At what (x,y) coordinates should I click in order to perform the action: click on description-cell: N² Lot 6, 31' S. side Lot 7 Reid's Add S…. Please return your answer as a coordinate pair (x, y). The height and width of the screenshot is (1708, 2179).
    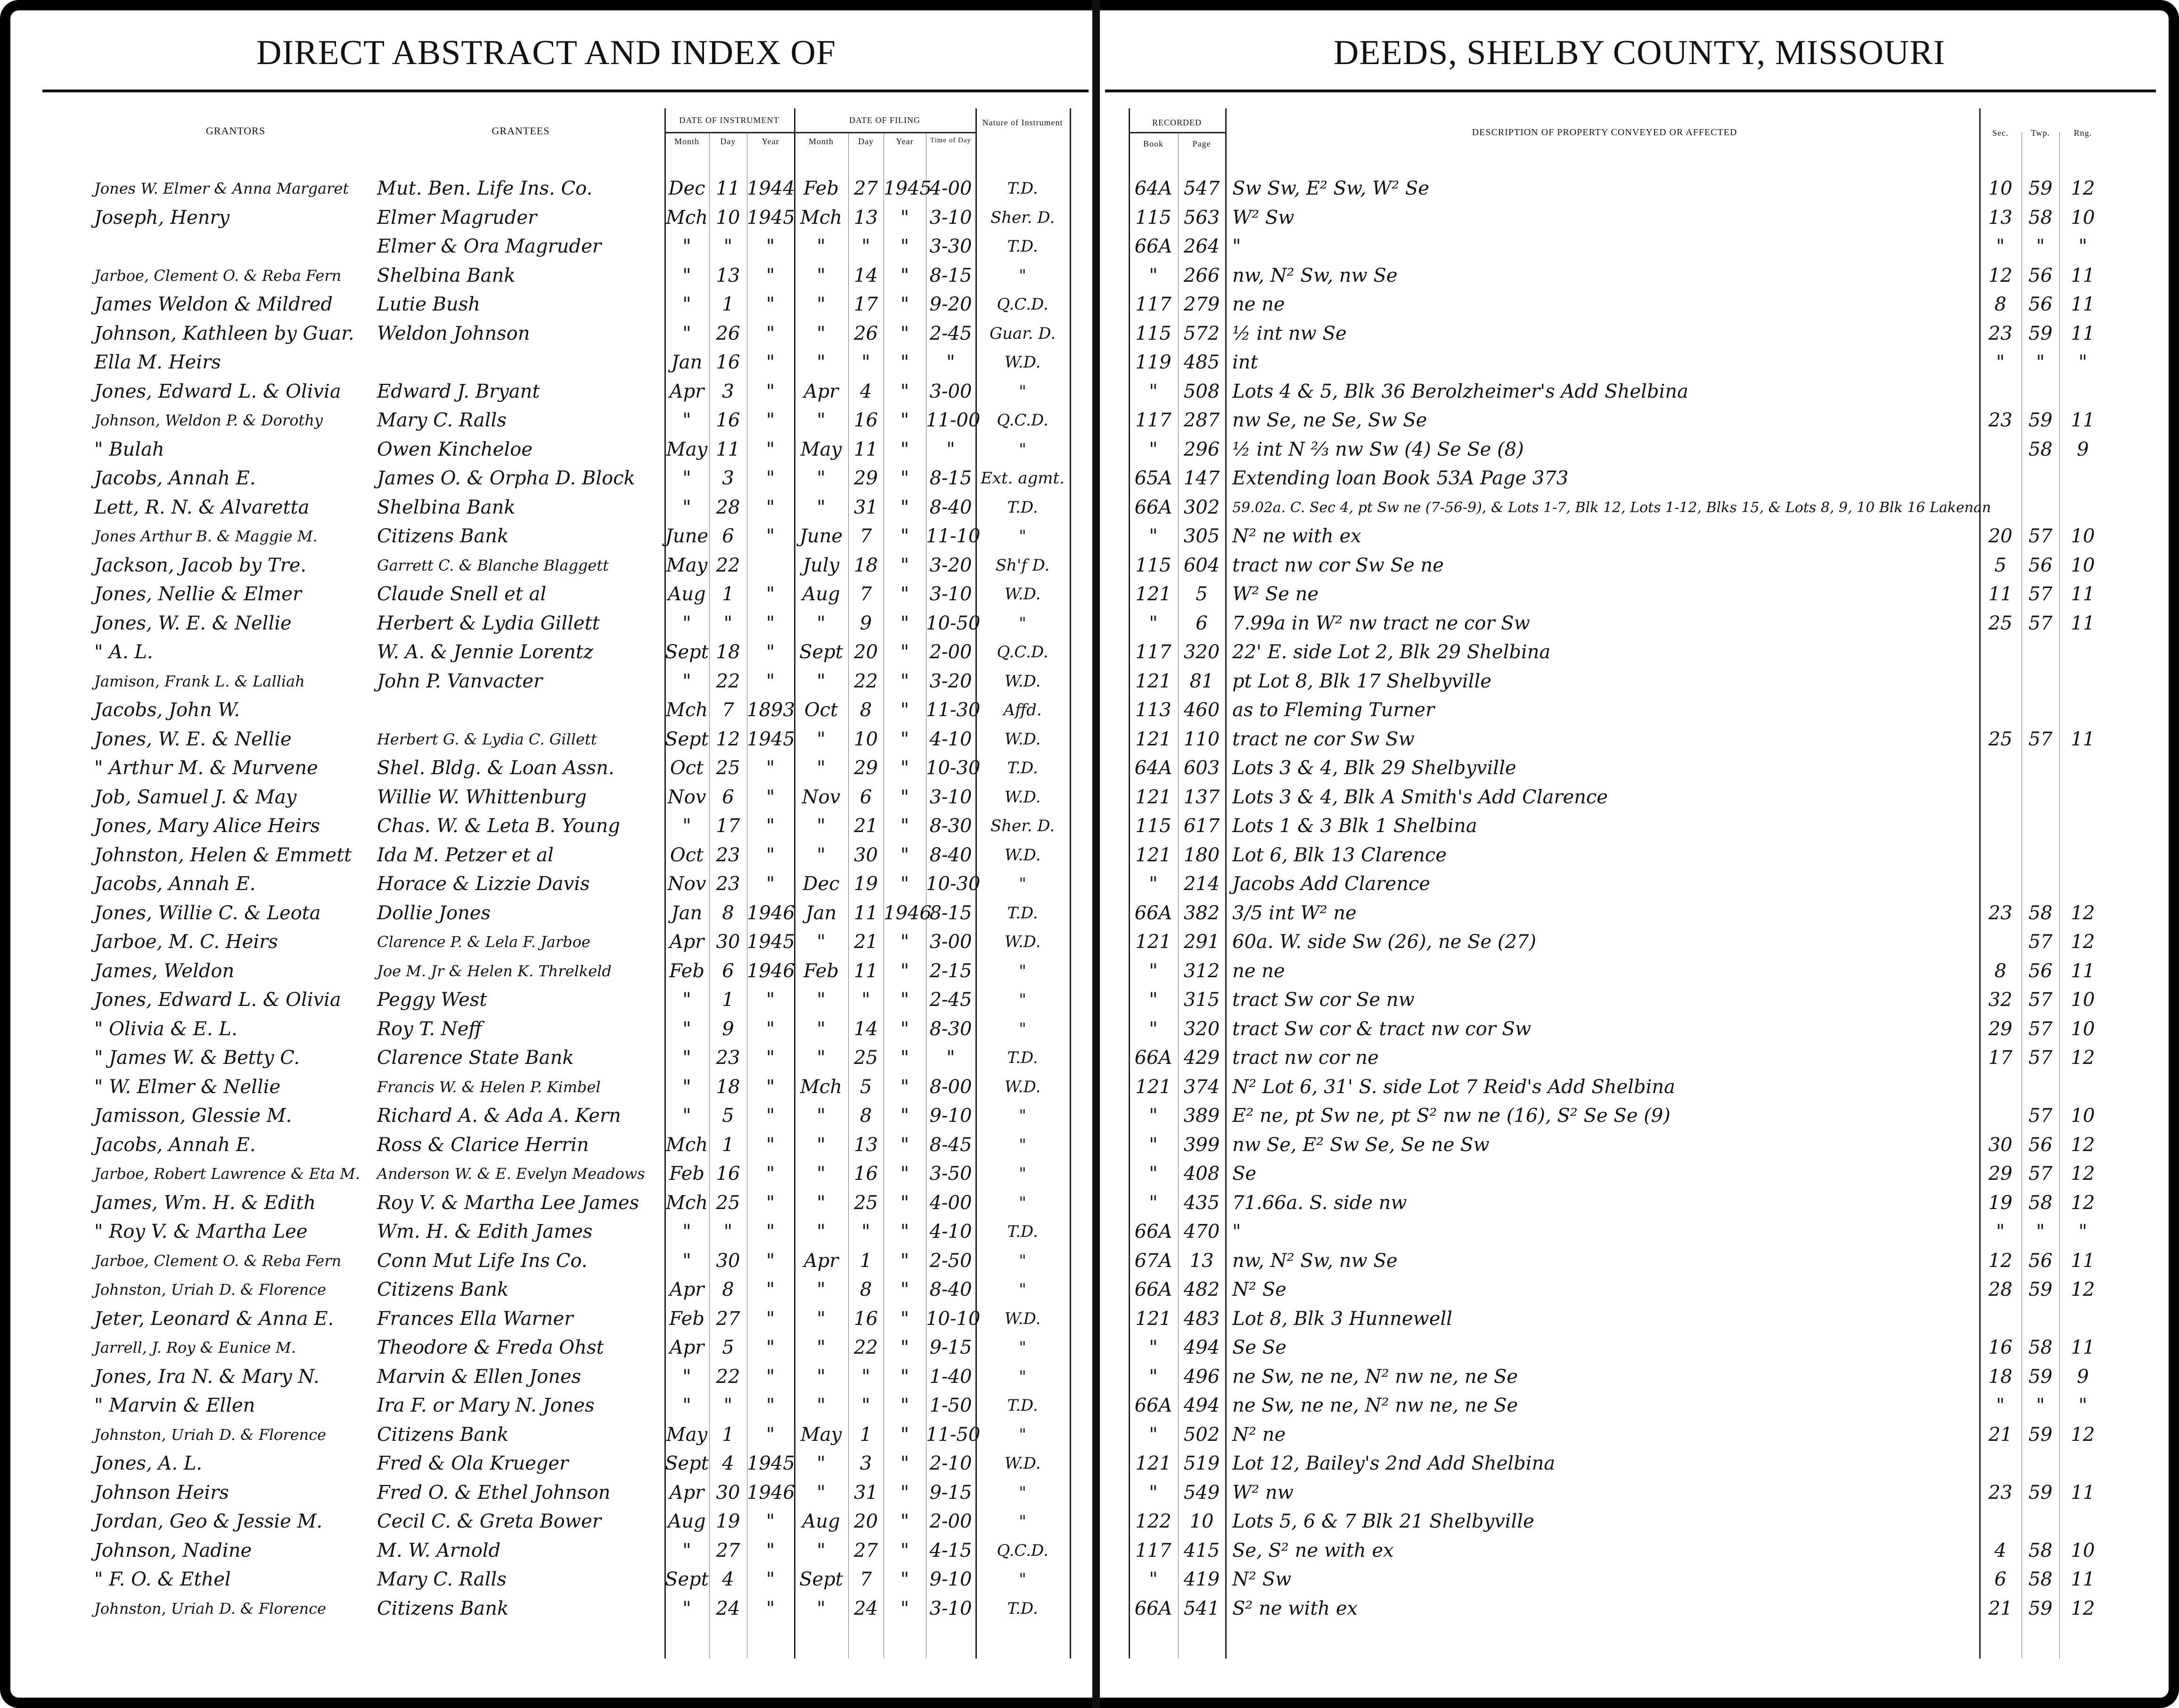
    Looking at the image, I should click on (1454, 1087).